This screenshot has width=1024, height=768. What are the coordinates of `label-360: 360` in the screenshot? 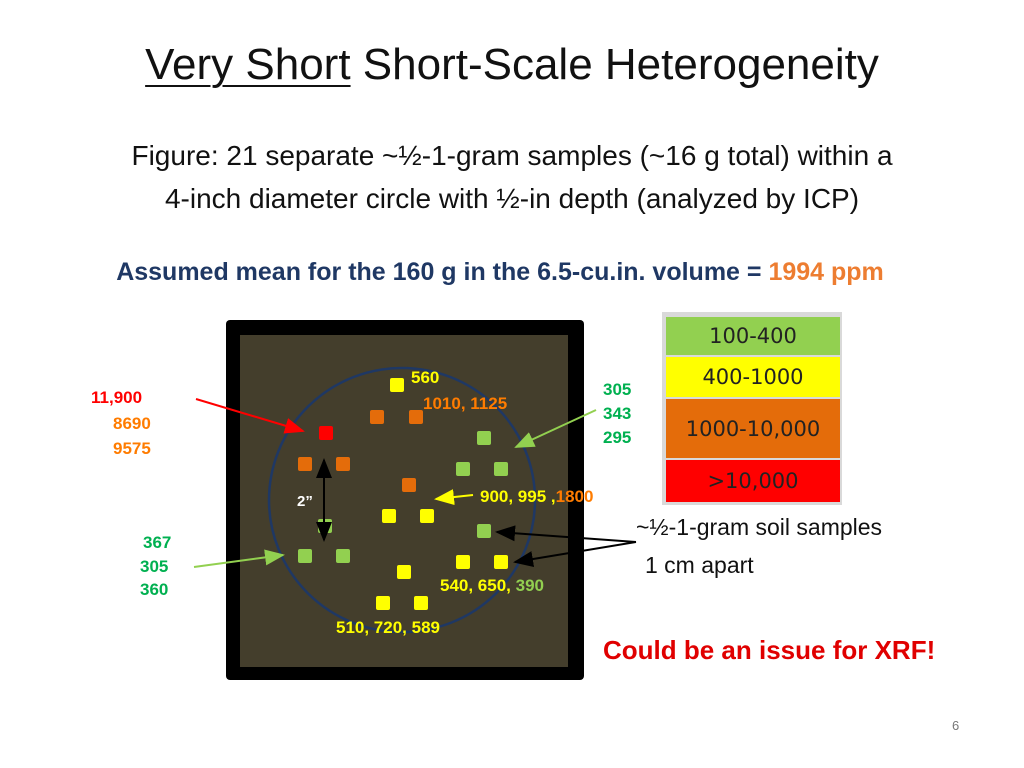 It's located at (154, 589).